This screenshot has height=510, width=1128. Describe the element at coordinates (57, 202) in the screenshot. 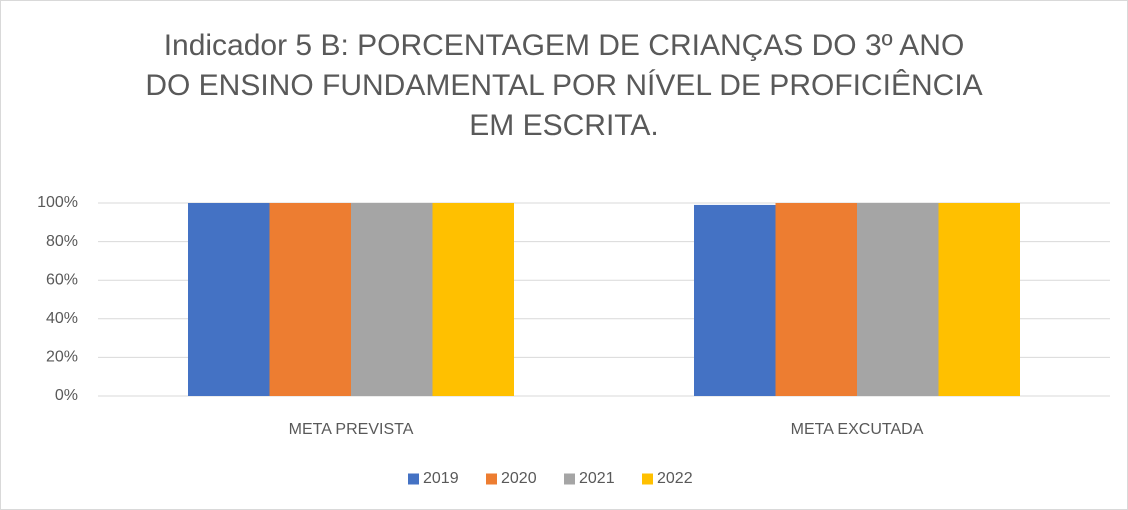

I see `y-tick-label: 100%` at that location.